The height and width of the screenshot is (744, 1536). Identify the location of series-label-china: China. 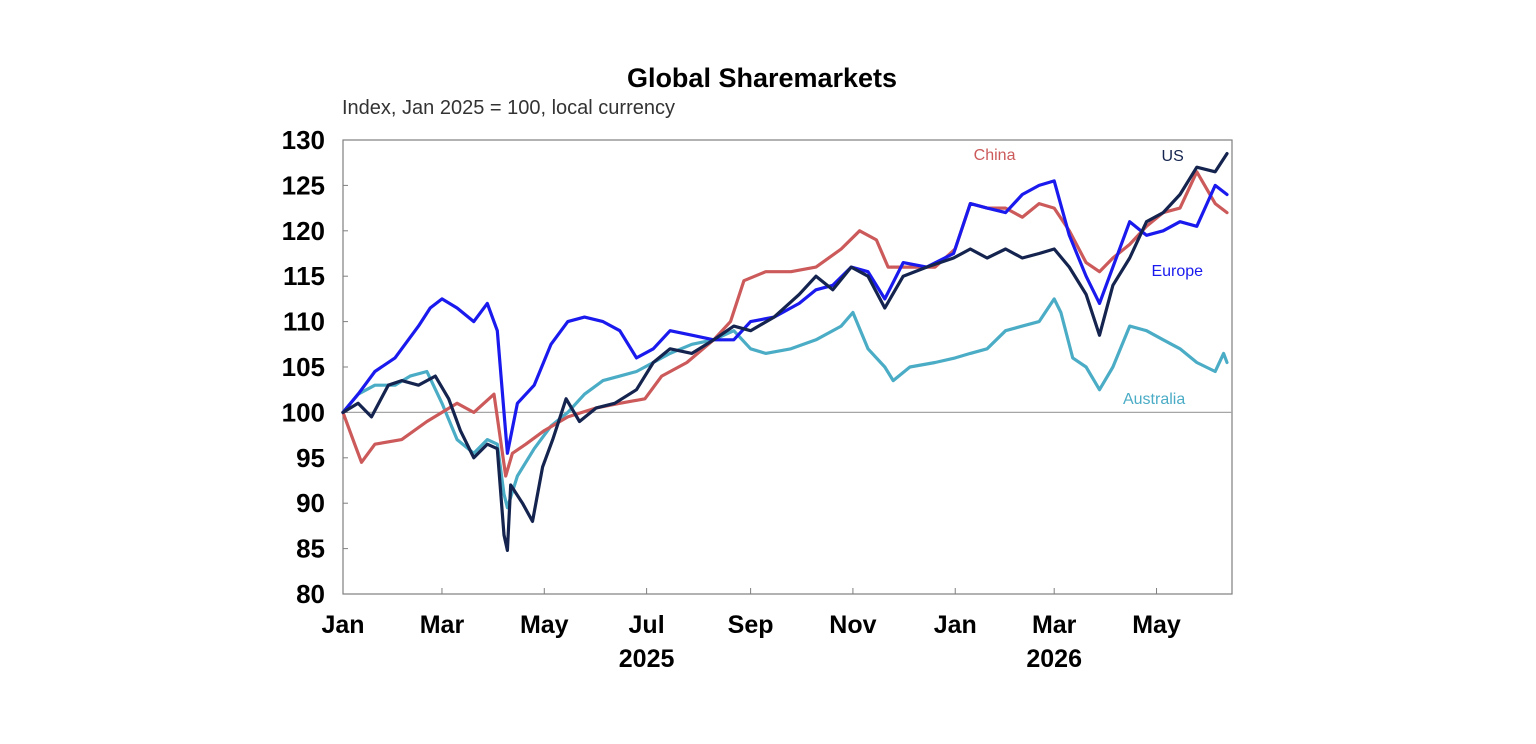
(995, 155).